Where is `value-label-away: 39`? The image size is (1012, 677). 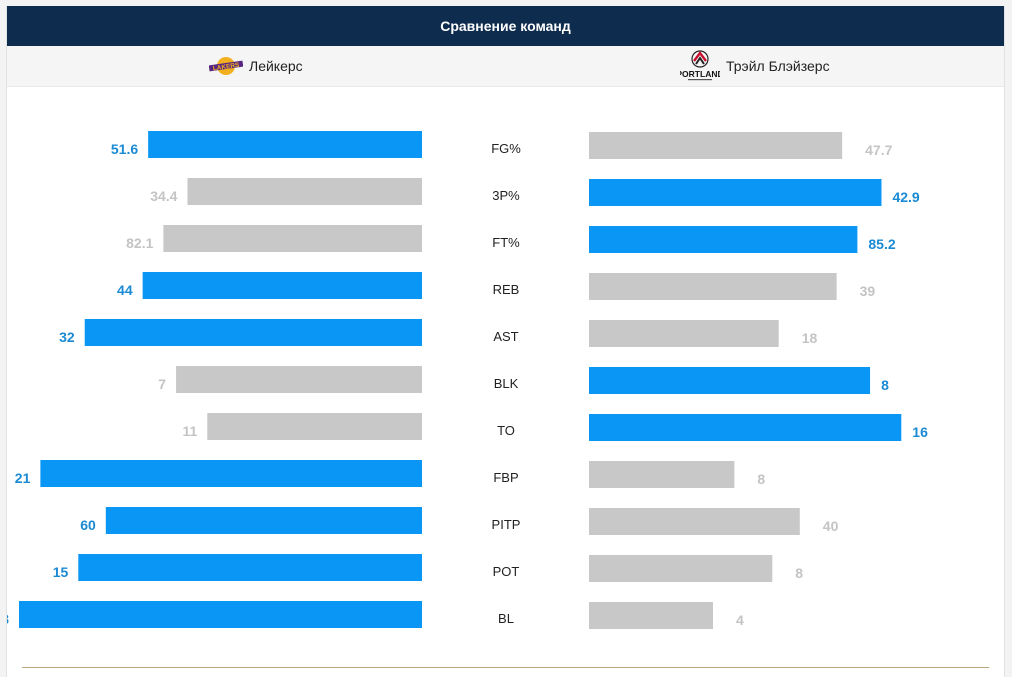
value-label-away: 39 is located at coordinates (868, 291).